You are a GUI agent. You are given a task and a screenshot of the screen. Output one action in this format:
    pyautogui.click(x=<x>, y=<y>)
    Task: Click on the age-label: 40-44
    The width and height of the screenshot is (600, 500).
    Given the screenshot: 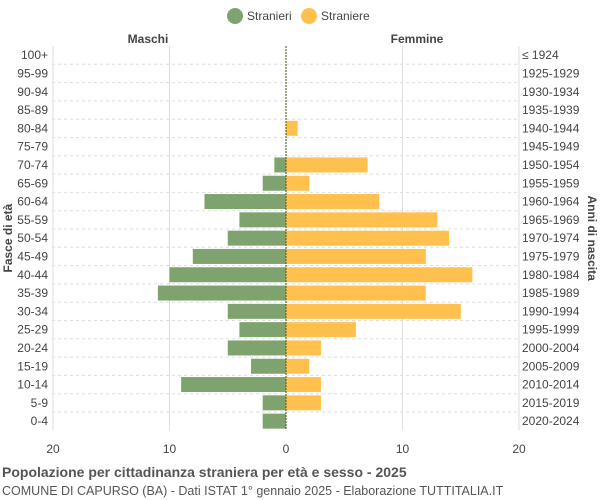 What is the action you would take?
    pyautogui.click(x=32, y=275)
    